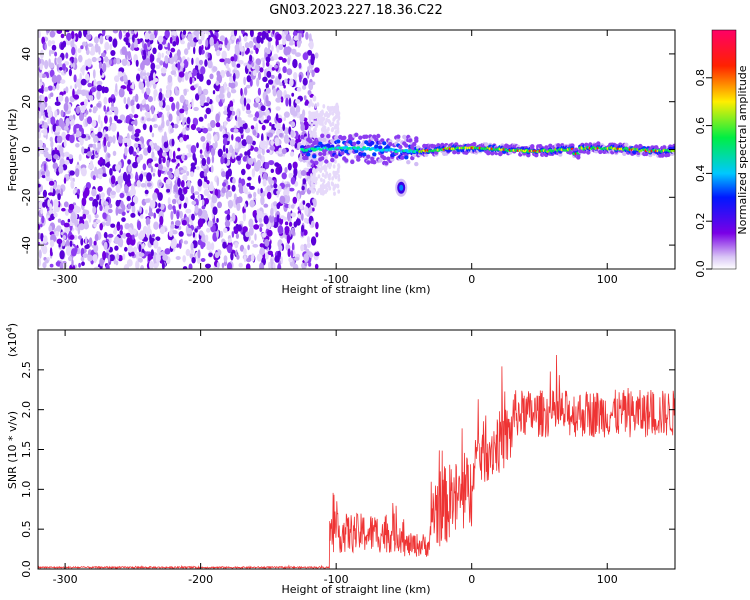 The width and height of the screenshot is (750, 600). I want to click on x-tick-label: 0, so click(471, 579).